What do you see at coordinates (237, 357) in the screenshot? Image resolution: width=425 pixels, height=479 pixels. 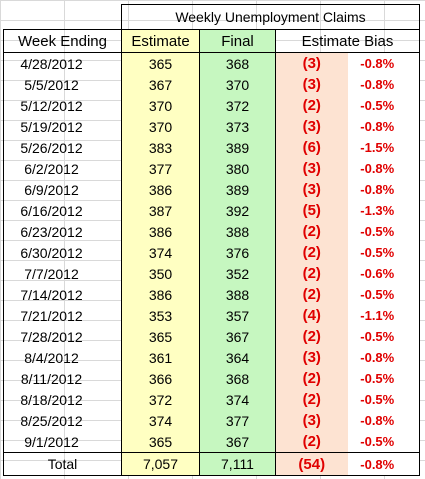 I see `final-cell: 364` at bounding box center [237, 357].